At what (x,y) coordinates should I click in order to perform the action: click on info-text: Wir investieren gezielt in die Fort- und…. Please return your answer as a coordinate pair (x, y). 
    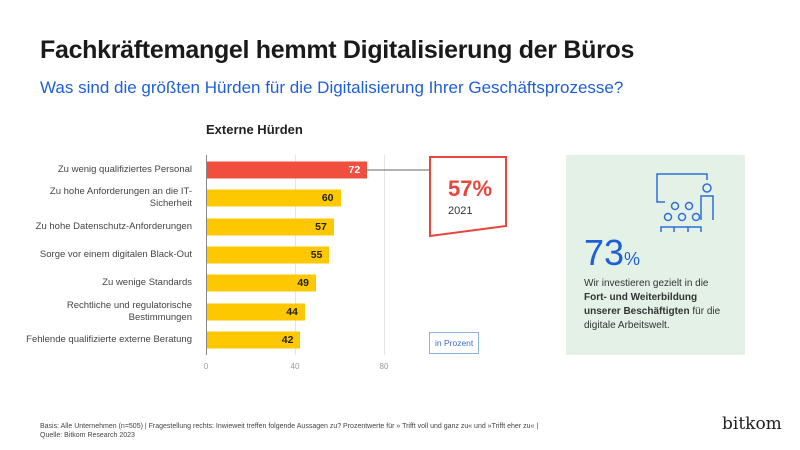
    Looking at the image, I should click on (659, 305).